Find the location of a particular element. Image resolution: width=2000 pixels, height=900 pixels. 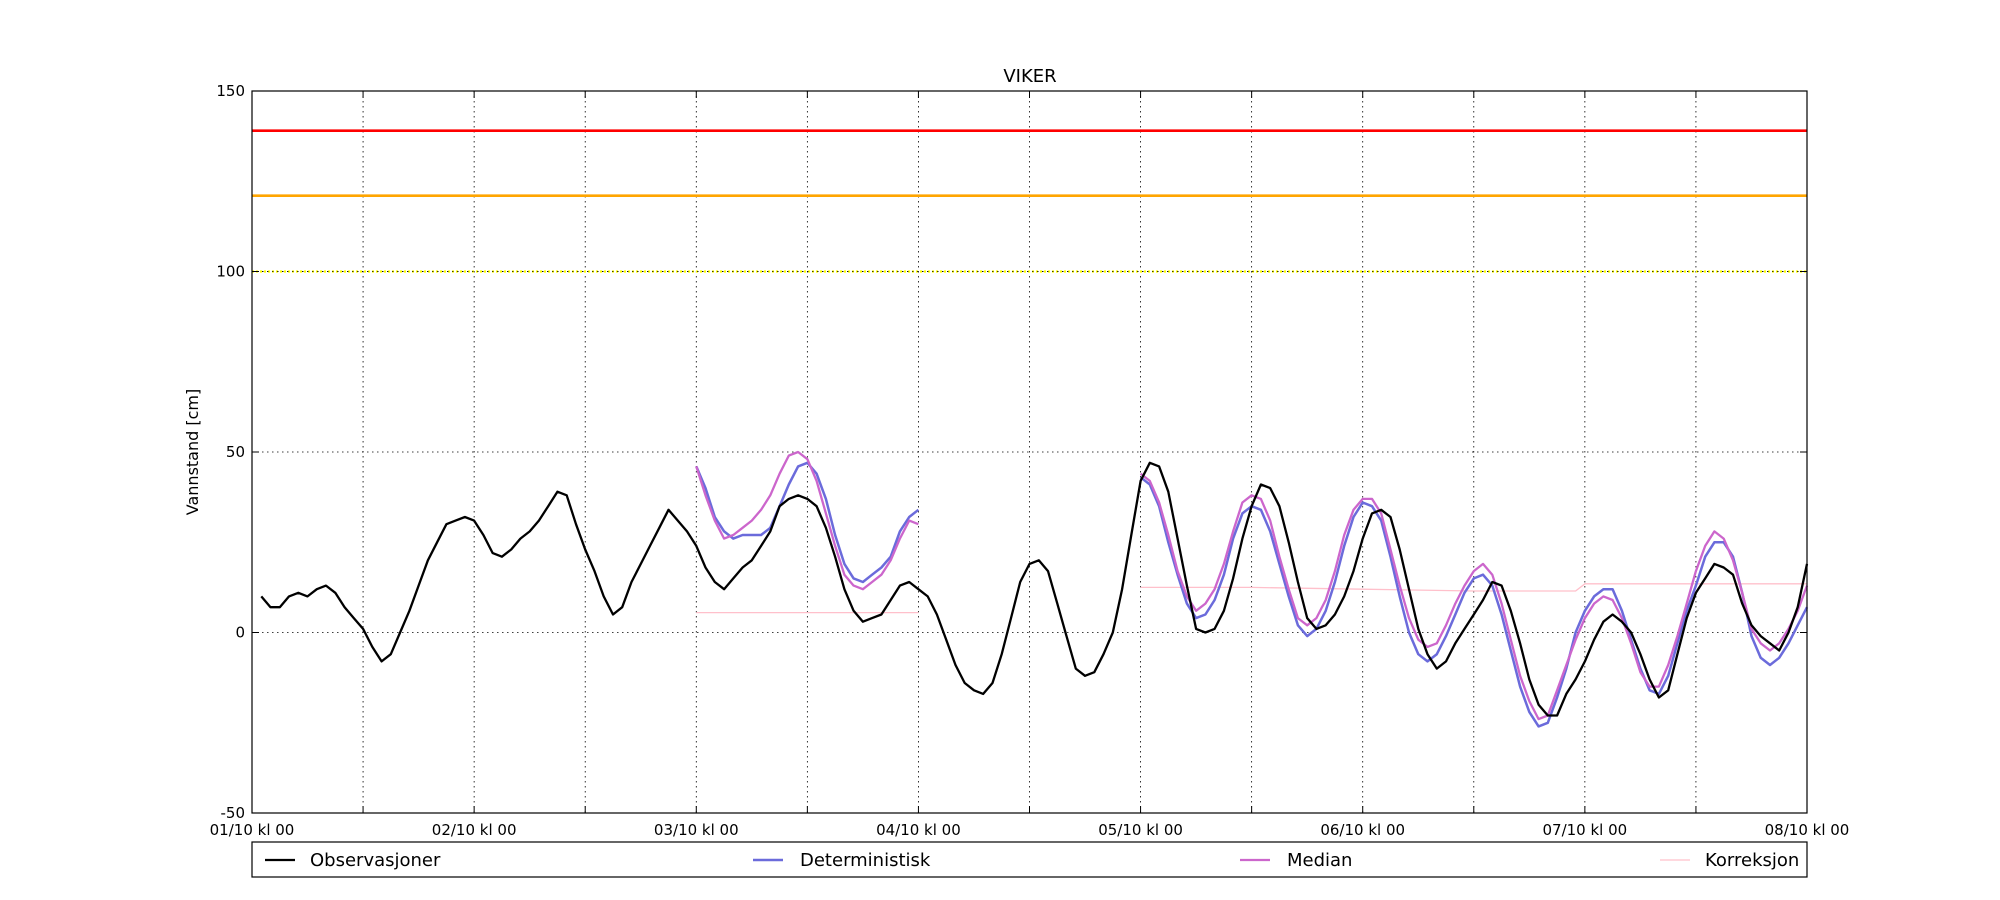

chart-title: VIKER is located at coordinates (1029, 76).